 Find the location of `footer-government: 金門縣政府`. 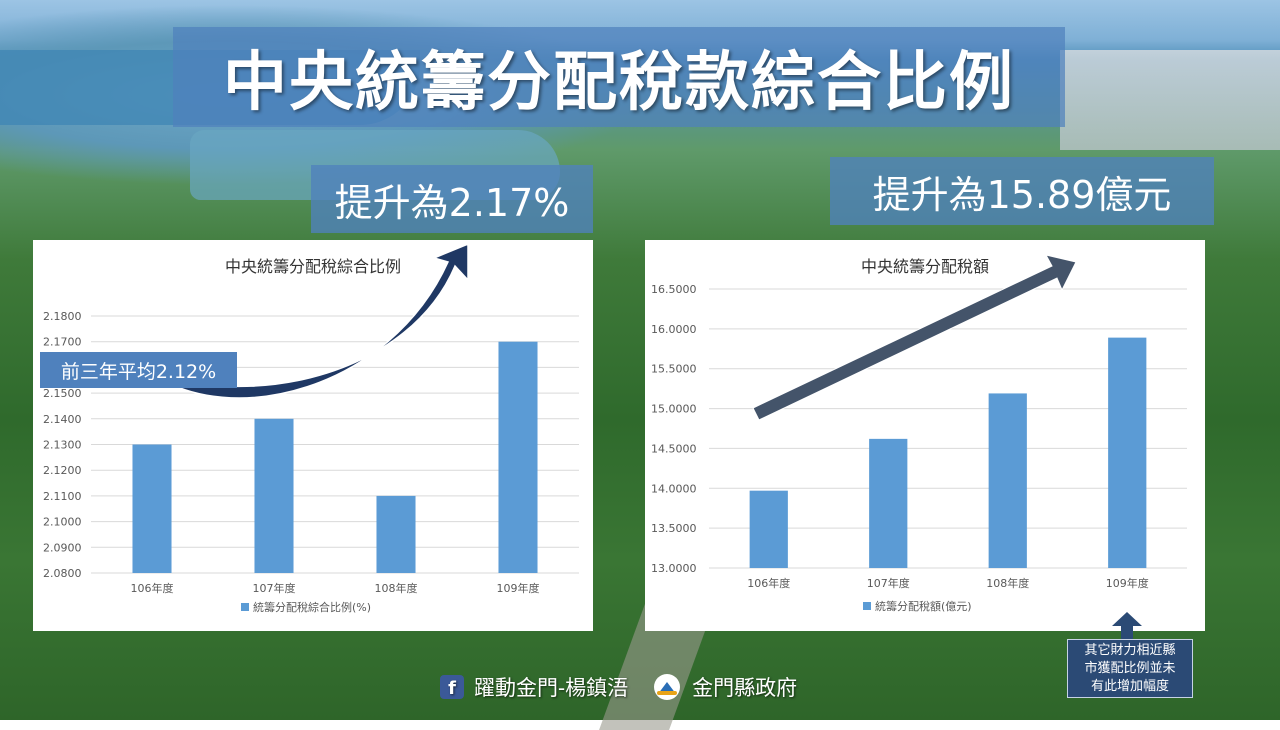

footer-government: 金門縣政府 is located at coordinates (745, 688).